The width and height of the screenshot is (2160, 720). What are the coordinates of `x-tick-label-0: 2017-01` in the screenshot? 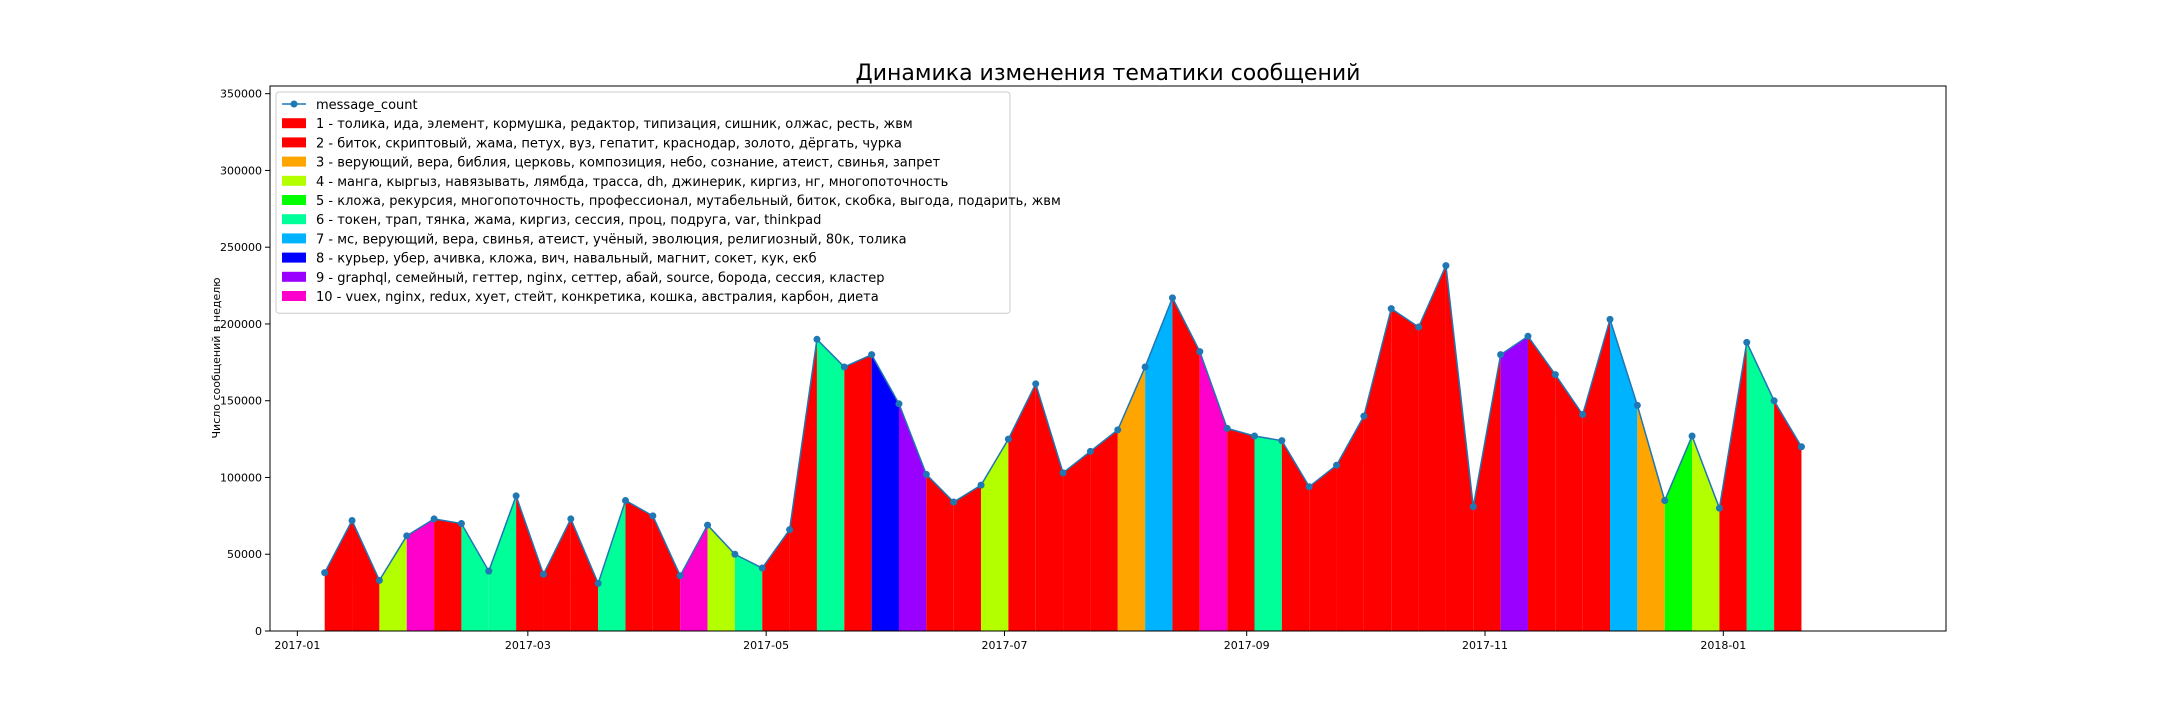 It's located at (297, 645).